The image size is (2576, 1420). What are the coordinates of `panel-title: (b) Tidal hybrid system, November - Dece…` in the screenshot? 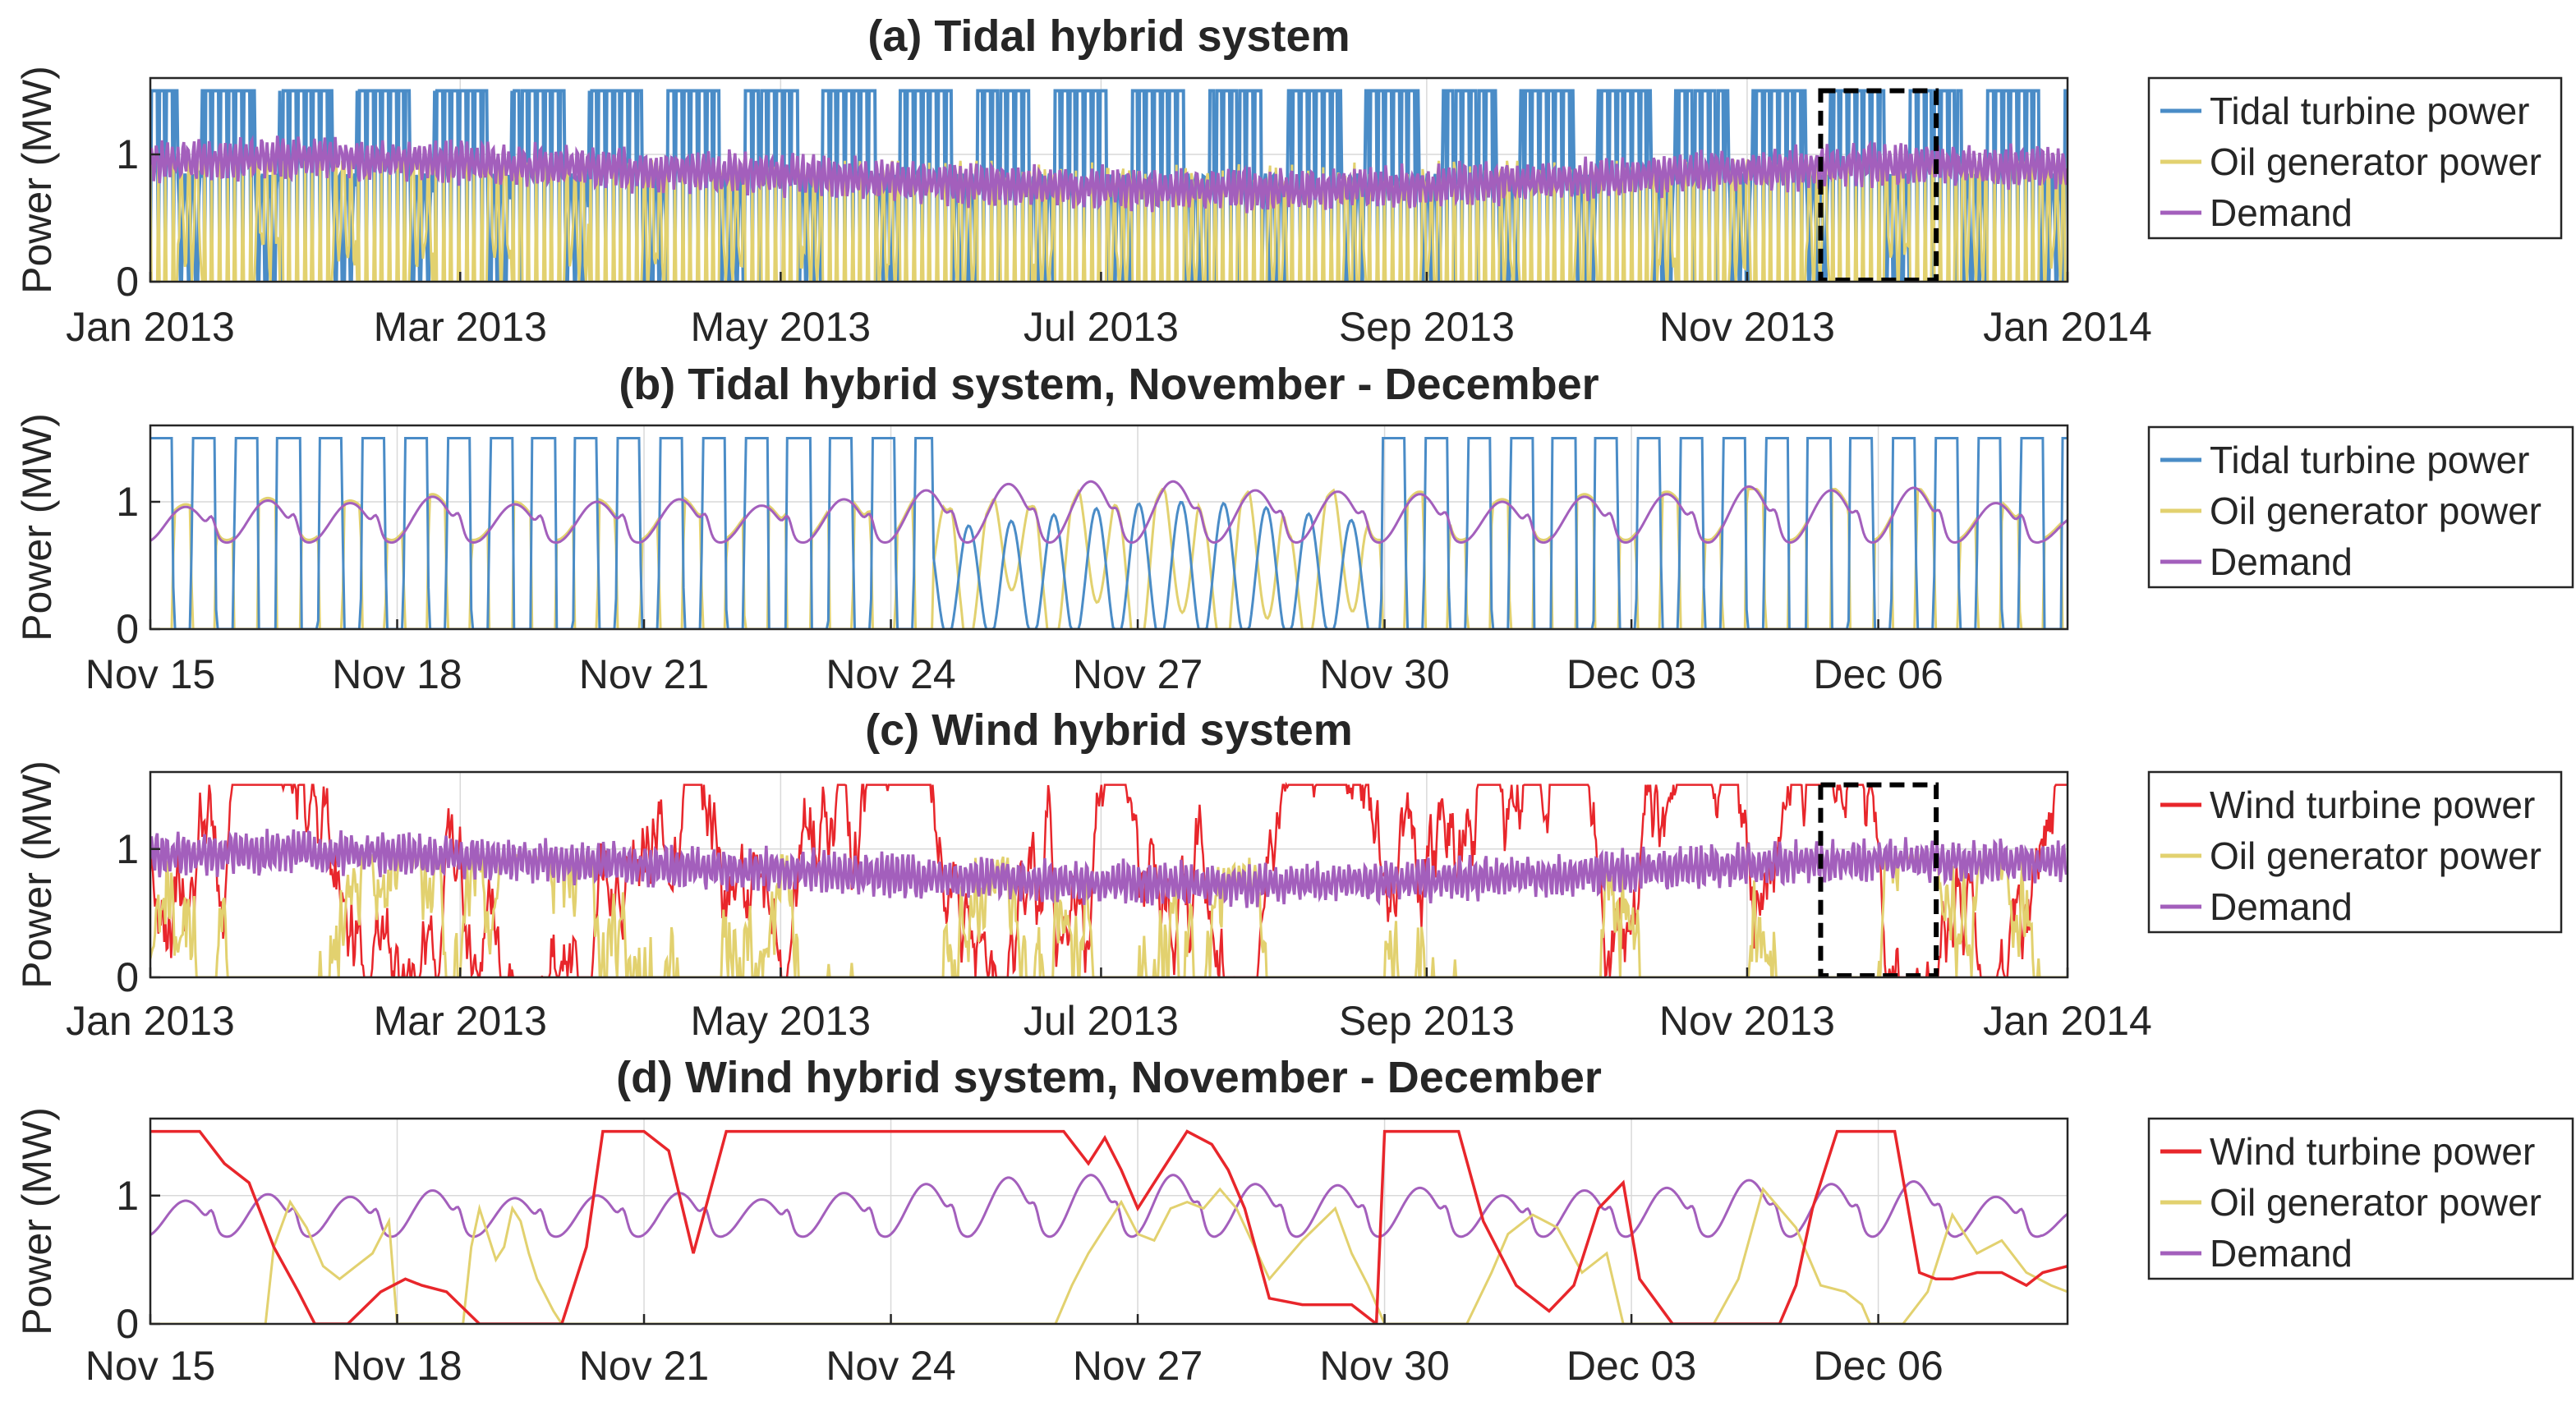 It's located at (1108, 384).